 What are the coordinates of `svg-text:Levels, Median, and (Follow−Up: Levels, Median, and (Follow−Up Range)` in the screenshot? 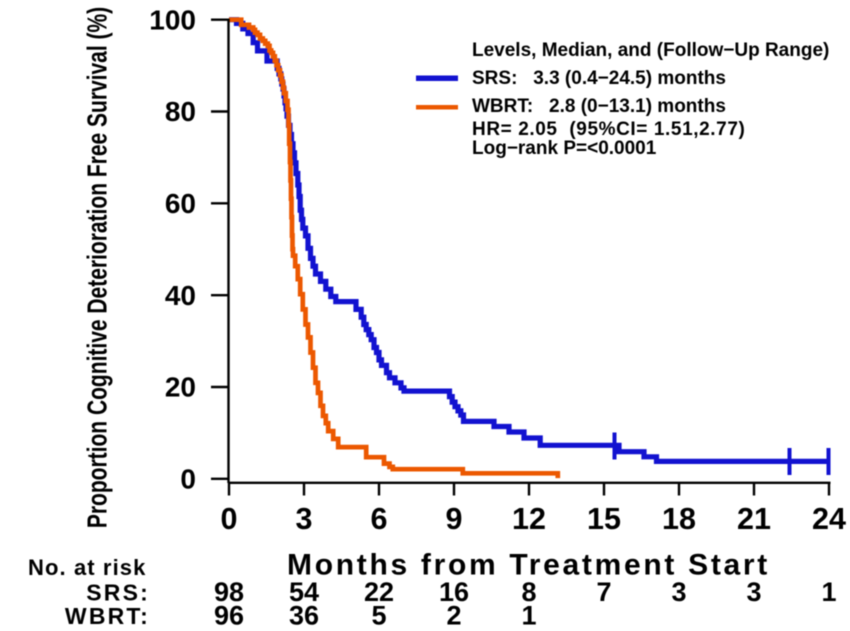 It's located at (650, 50).